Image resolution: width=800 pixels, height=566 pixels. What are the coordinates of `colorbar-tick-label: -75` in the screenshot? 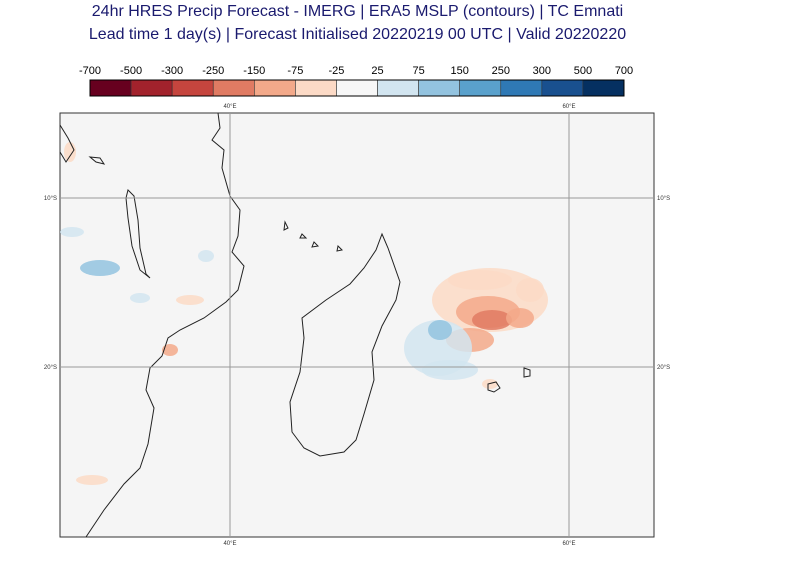 It's located at (295, 71).